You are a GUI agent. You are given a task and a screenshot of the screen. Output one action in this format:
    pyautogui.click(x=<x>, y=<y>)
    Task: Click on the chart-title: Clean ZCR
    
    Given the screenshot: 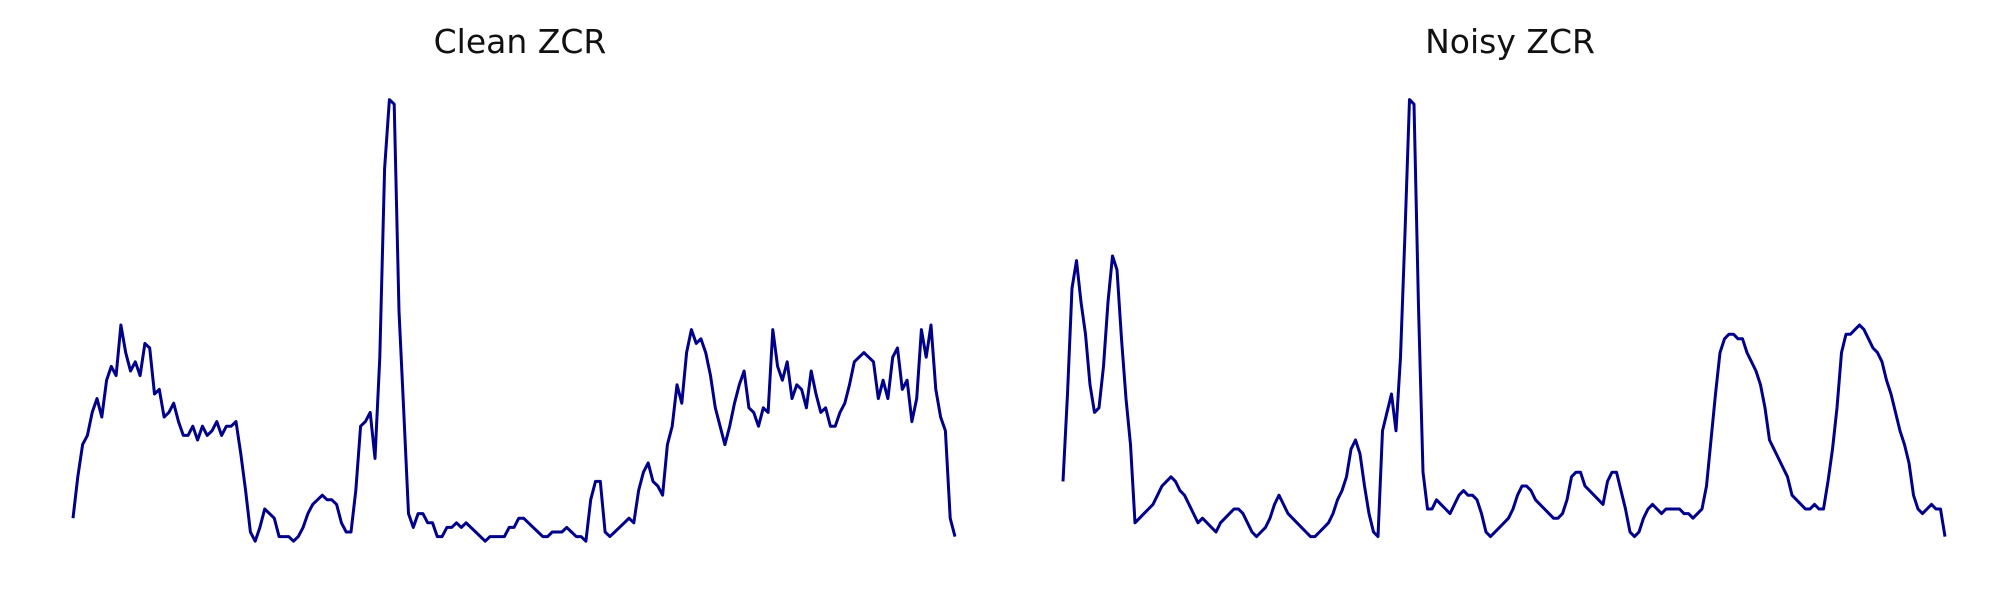 What is the action you would take?
    pyautogui.click(x=520, y=41)
    